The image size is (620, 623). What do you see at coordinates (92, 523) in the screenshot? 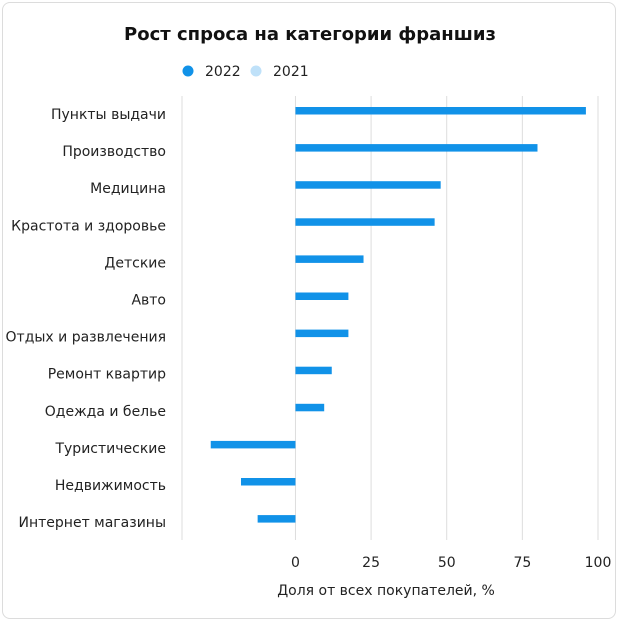
I see `category-label: Интернет магазины` at bounding box center [92, 523].